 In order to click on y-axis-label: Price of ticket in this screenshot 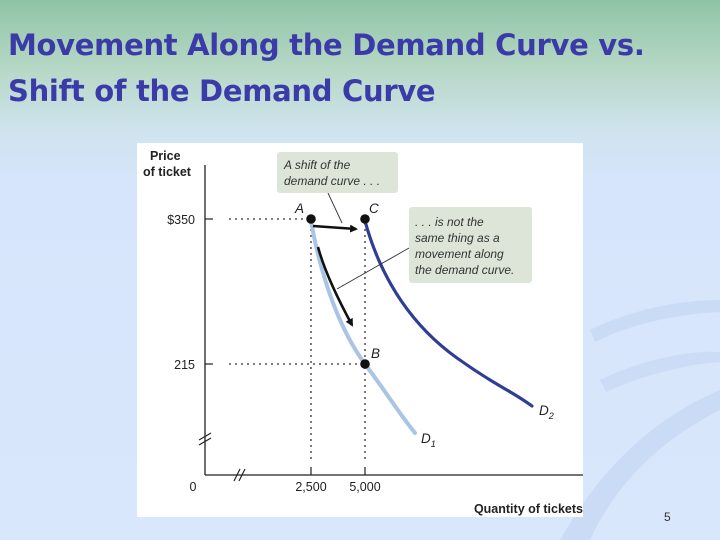, I will do `click(167, 164)`.